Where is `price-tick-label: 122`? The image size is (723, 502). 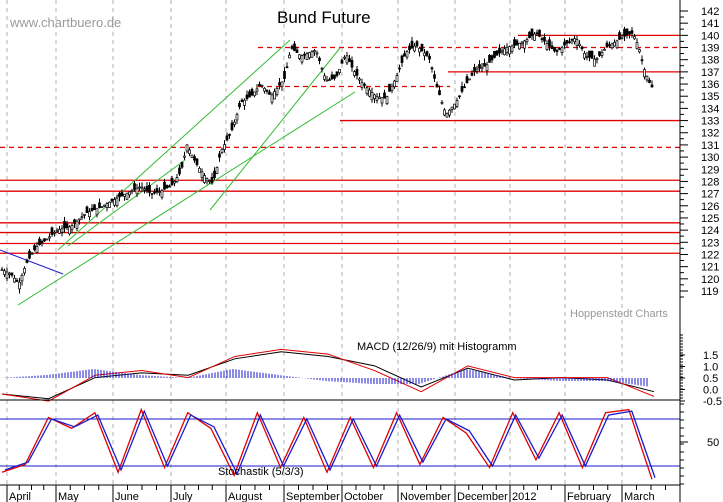
price-tick-label: 122 is located at coordinates (710, 255).